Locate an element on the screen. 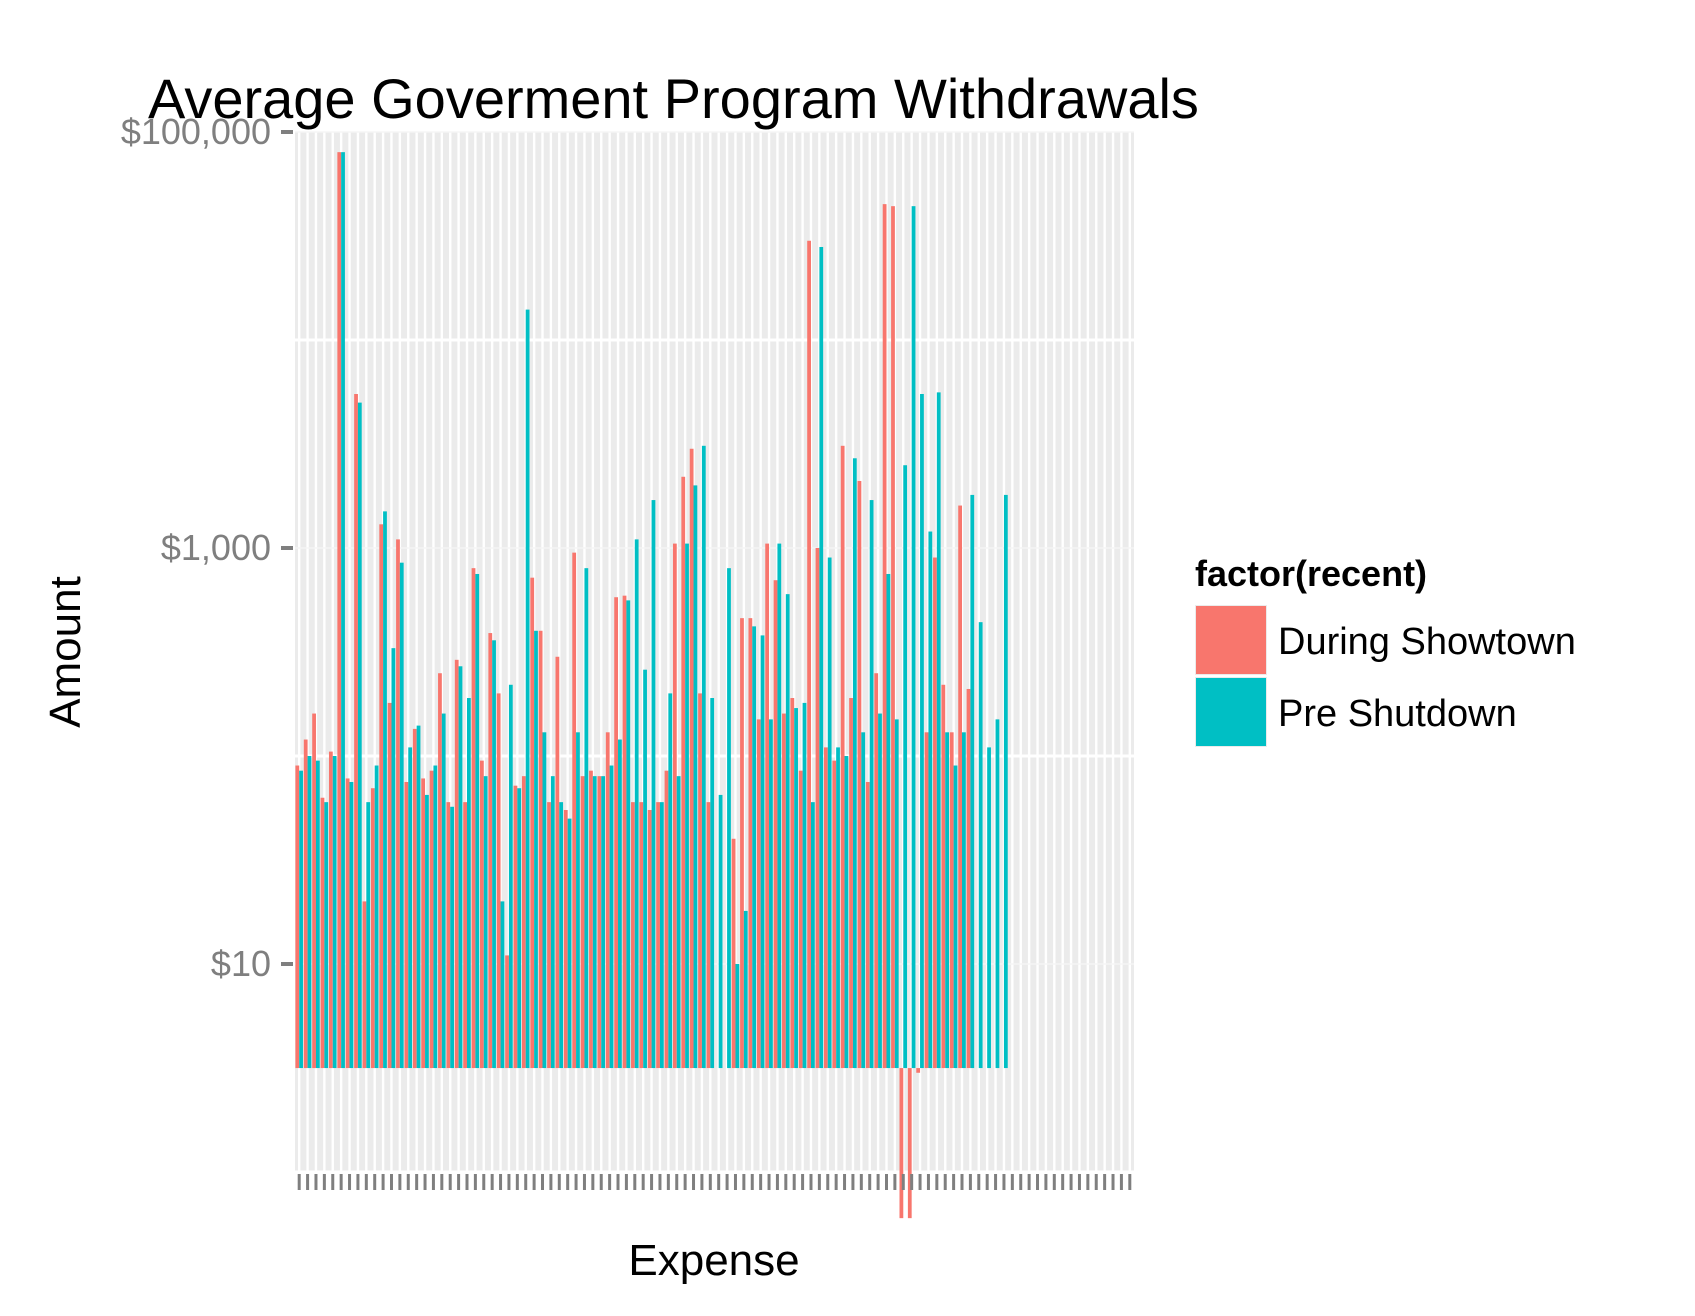 The height and width of the screenshot is (1316, 1695). y-axis: $10 $1,000 $100,000 is located at coordinates (207, 547).